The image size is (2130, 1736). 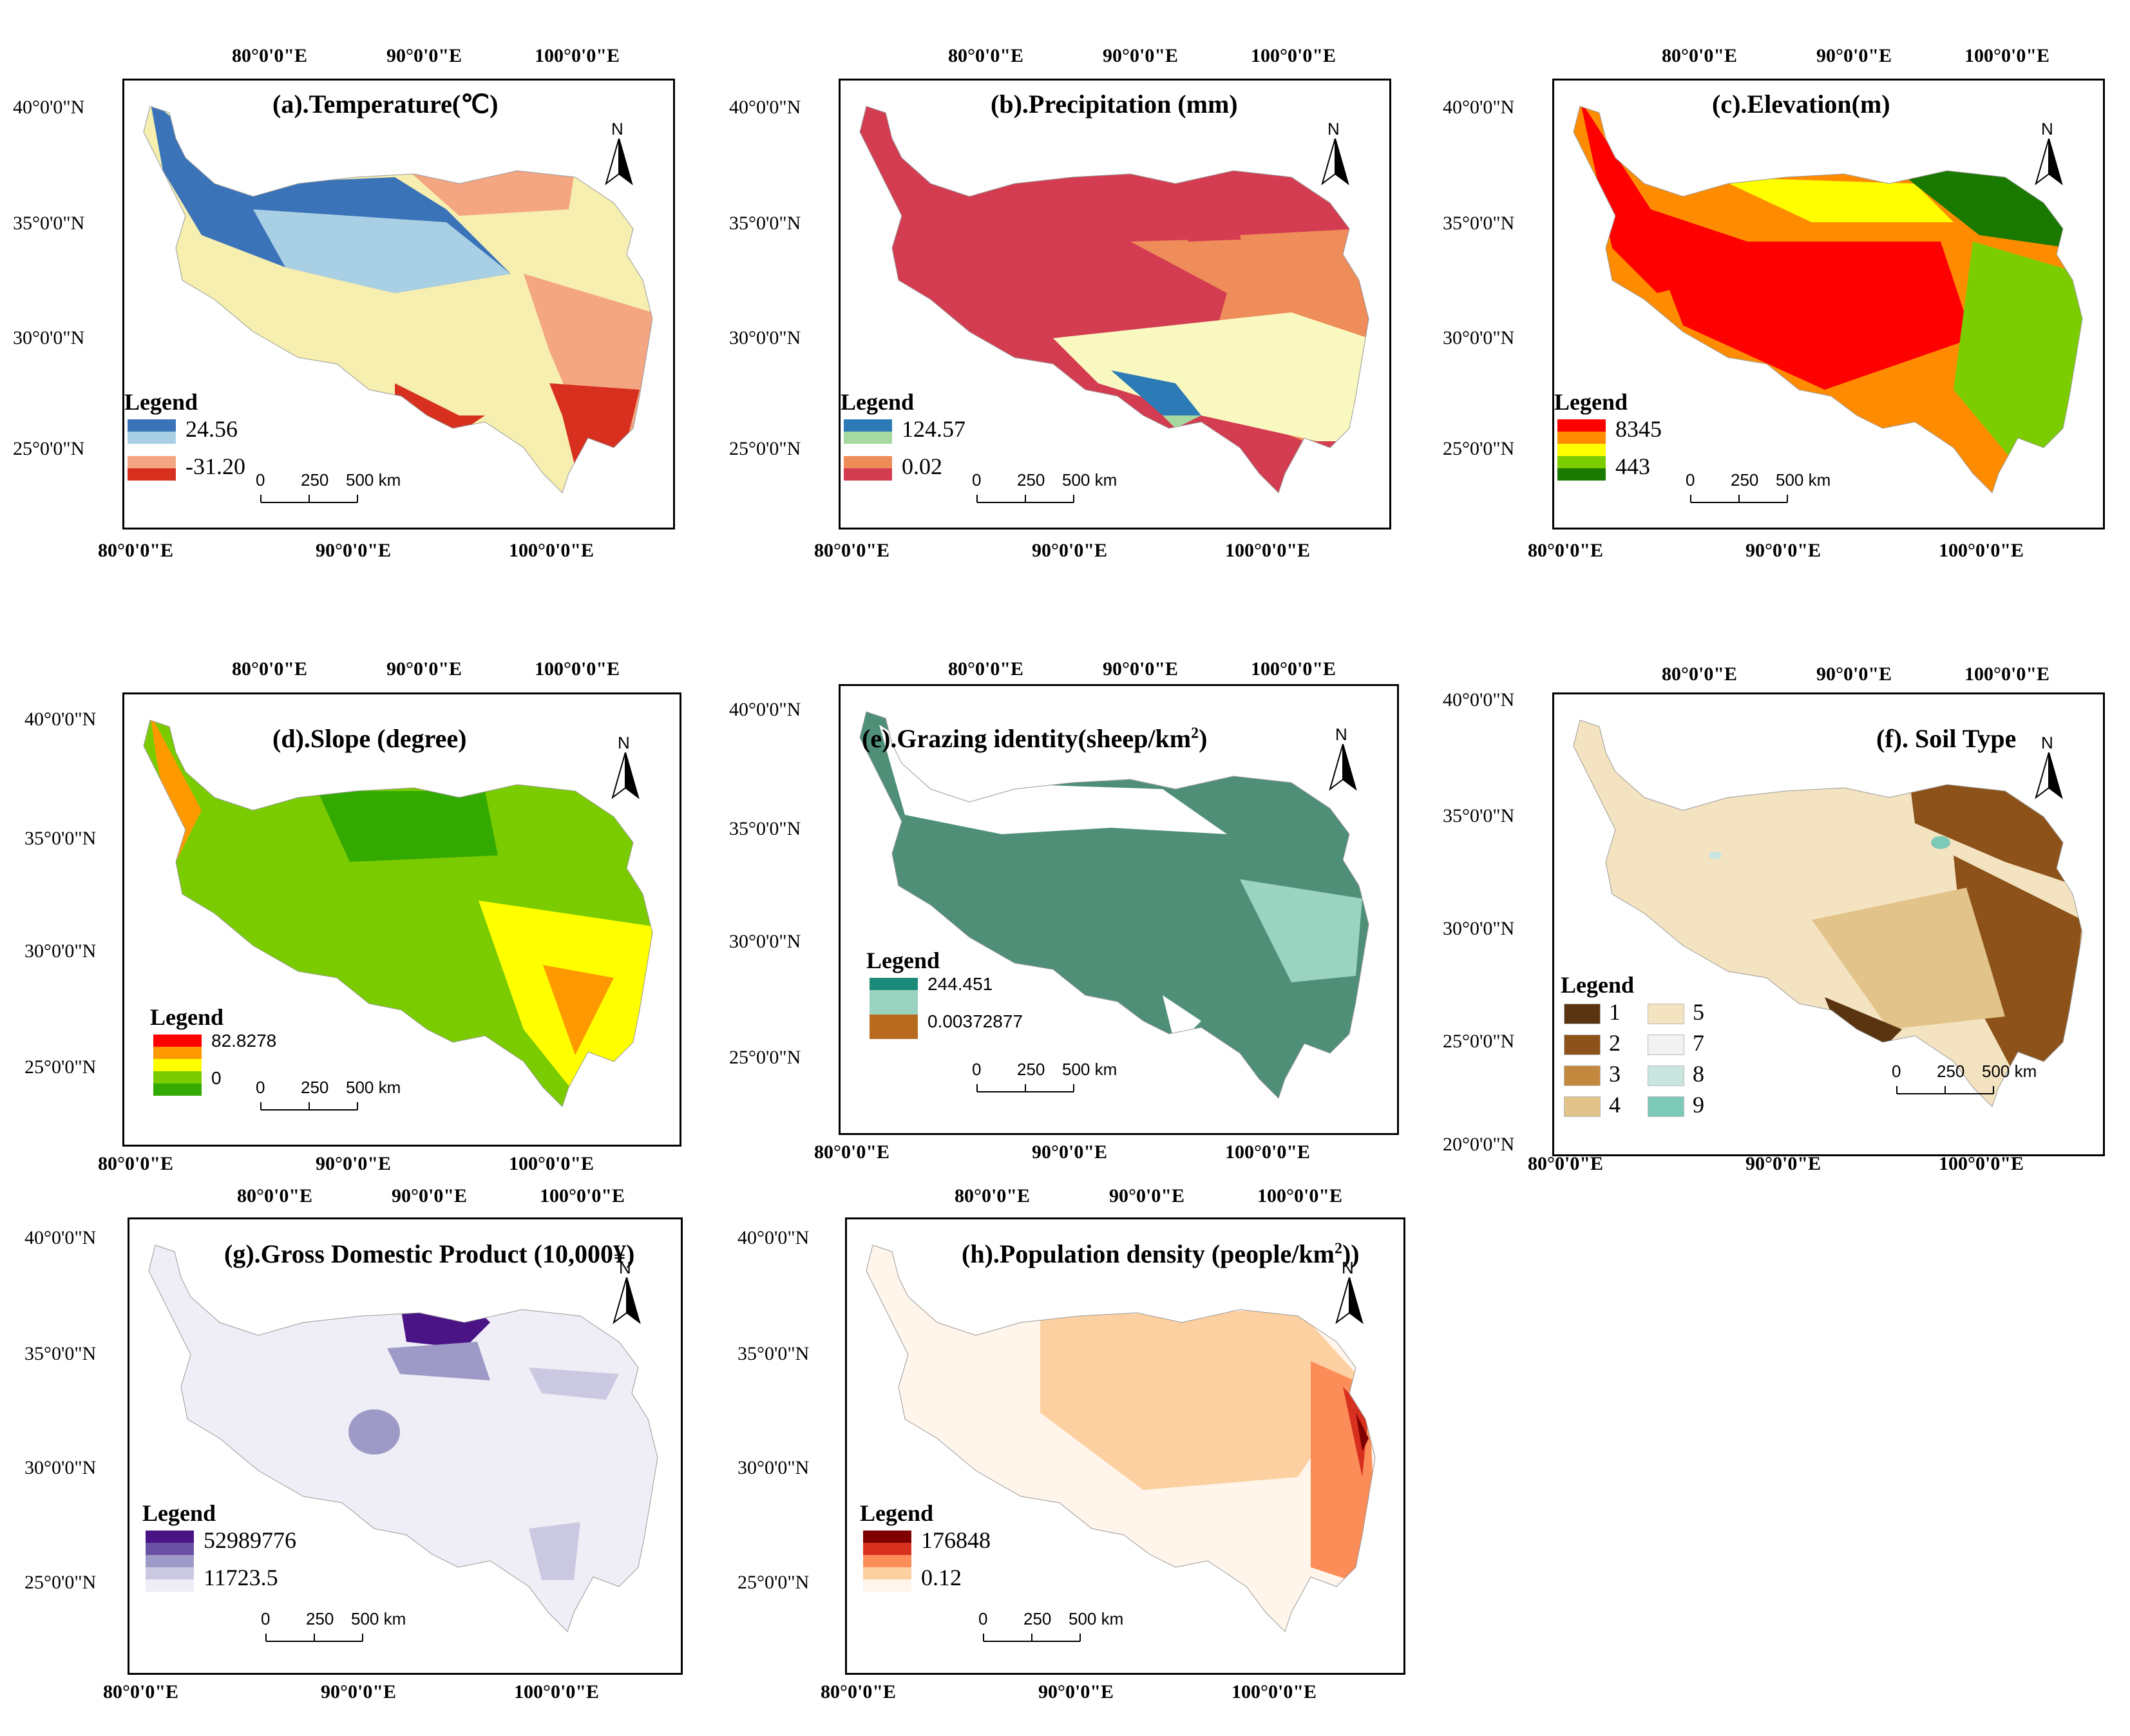 I want to click on panel-title-c: (c).Elevation(m), so click(x=1801, y=104).